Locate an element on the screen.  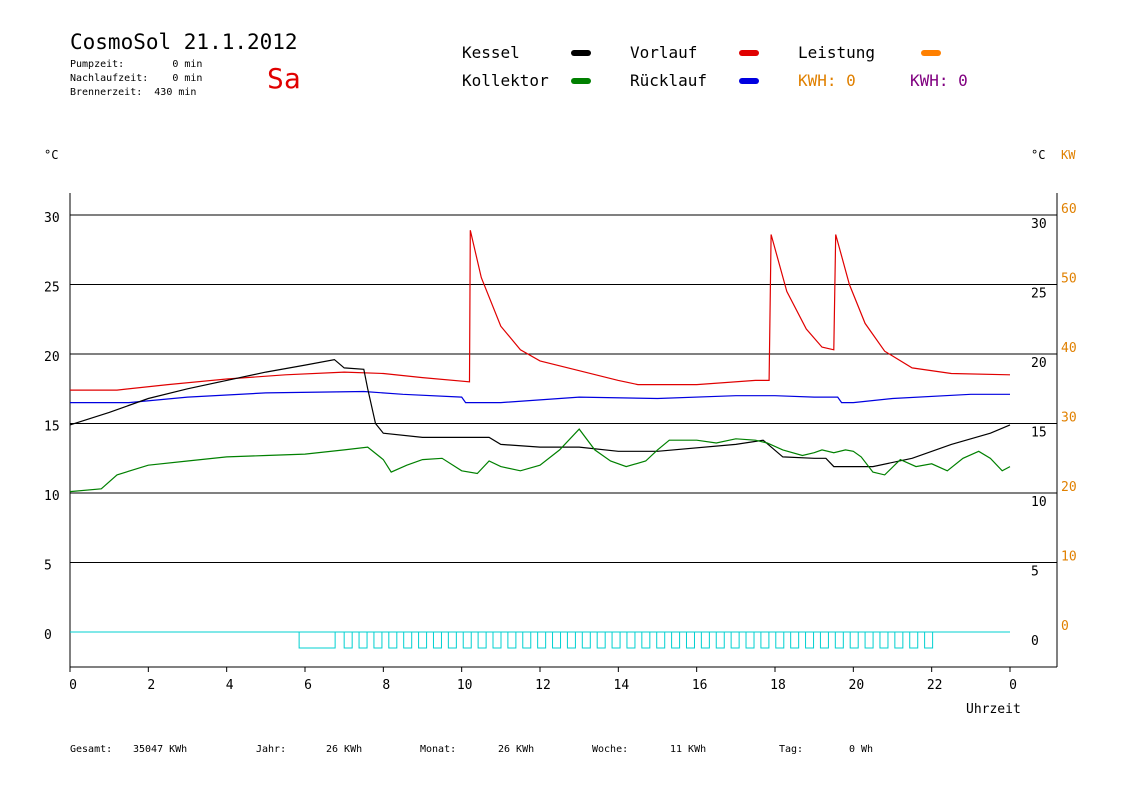
footer-woche-value: 11 KWh is located at coordinates (688, 749).